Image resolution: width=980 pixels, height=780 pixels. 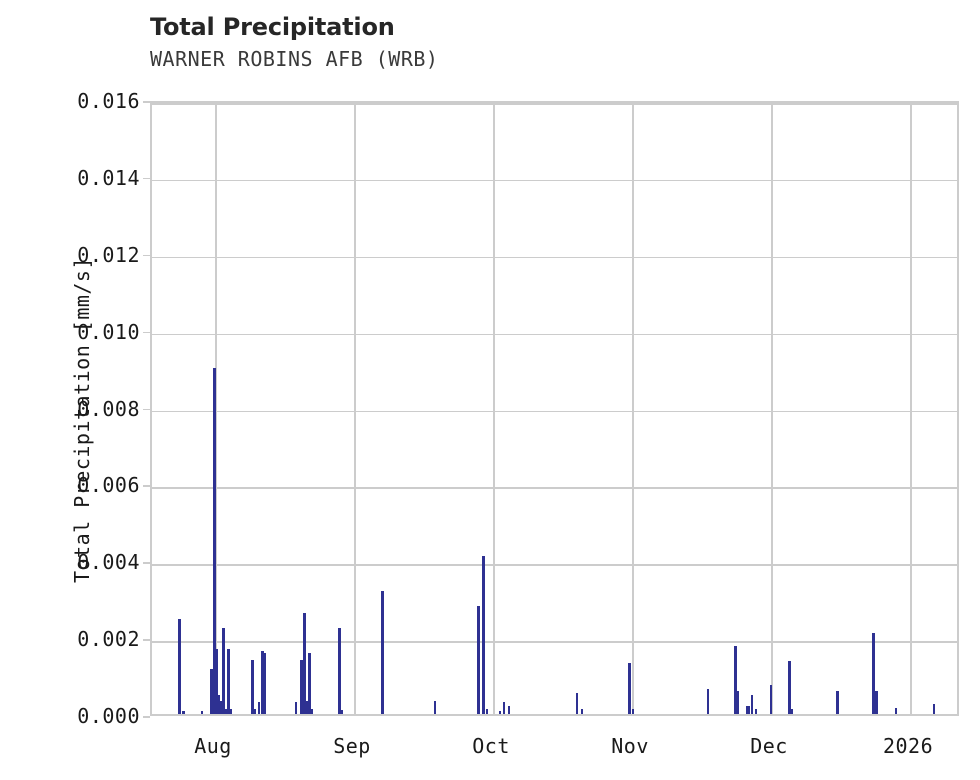 I want to click on x-axis-tick-label: 2026, so click(x=908, y=746).